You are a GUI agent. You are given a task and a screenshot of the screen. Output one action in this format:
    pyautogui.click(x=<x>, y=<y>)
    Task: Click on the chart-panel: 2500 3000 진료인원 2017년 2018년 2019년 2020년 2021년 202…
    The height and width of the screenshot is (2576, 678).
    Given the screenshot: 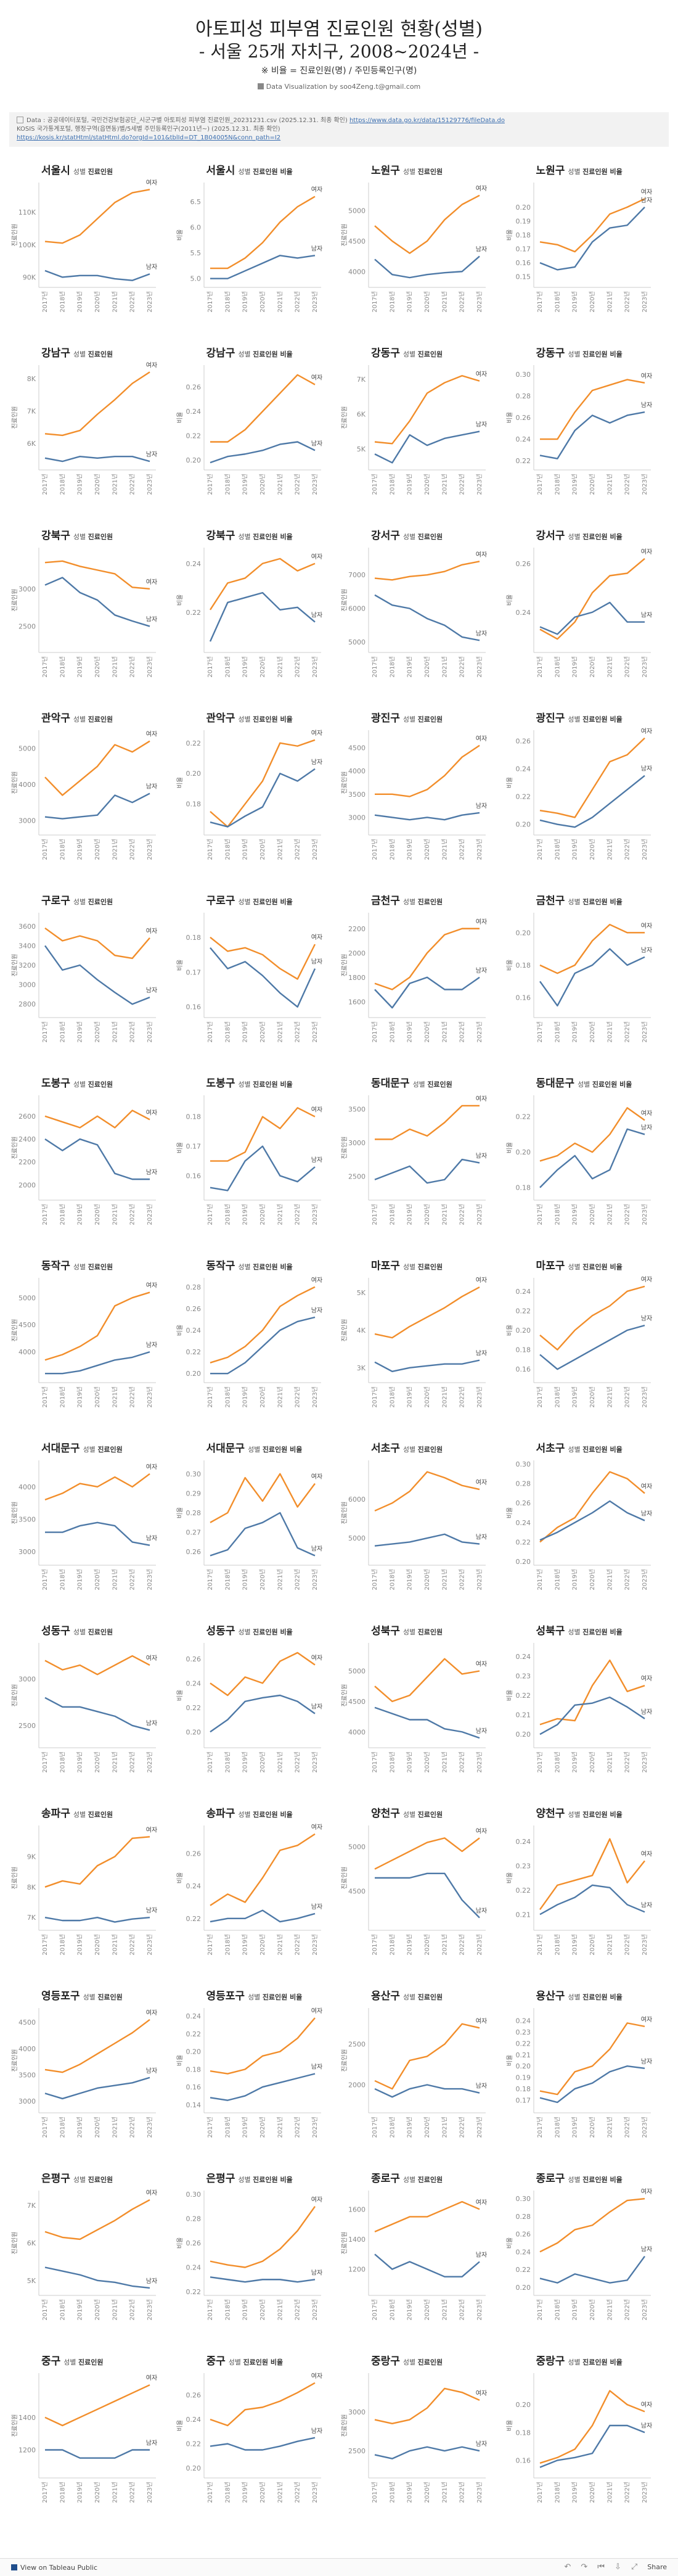 What is the action you would take?
    pyautogui.click(x=421, y=2436)
    